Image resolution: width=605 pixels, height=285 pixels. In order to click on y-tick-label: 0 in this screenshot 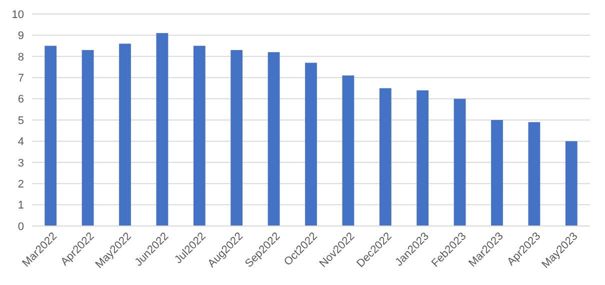, I will do `click(21, 226)`.